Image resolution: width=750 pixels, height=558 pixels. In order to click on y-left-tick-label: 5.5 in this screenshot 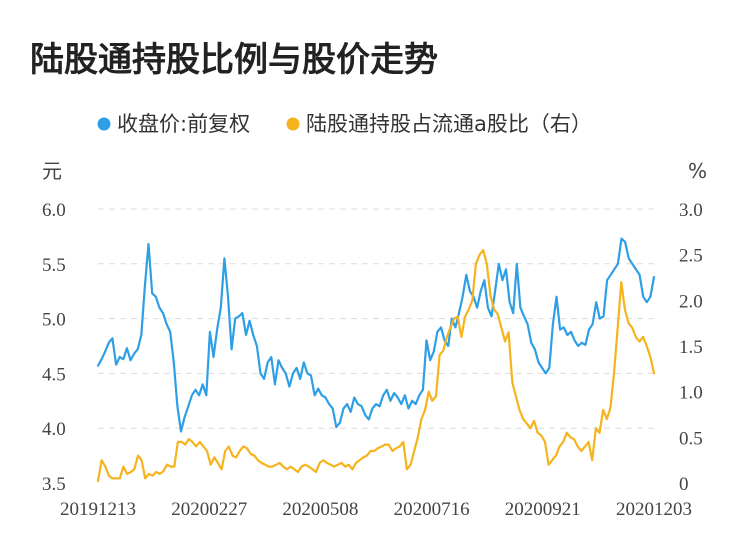, I will do `click(54, 265)`.